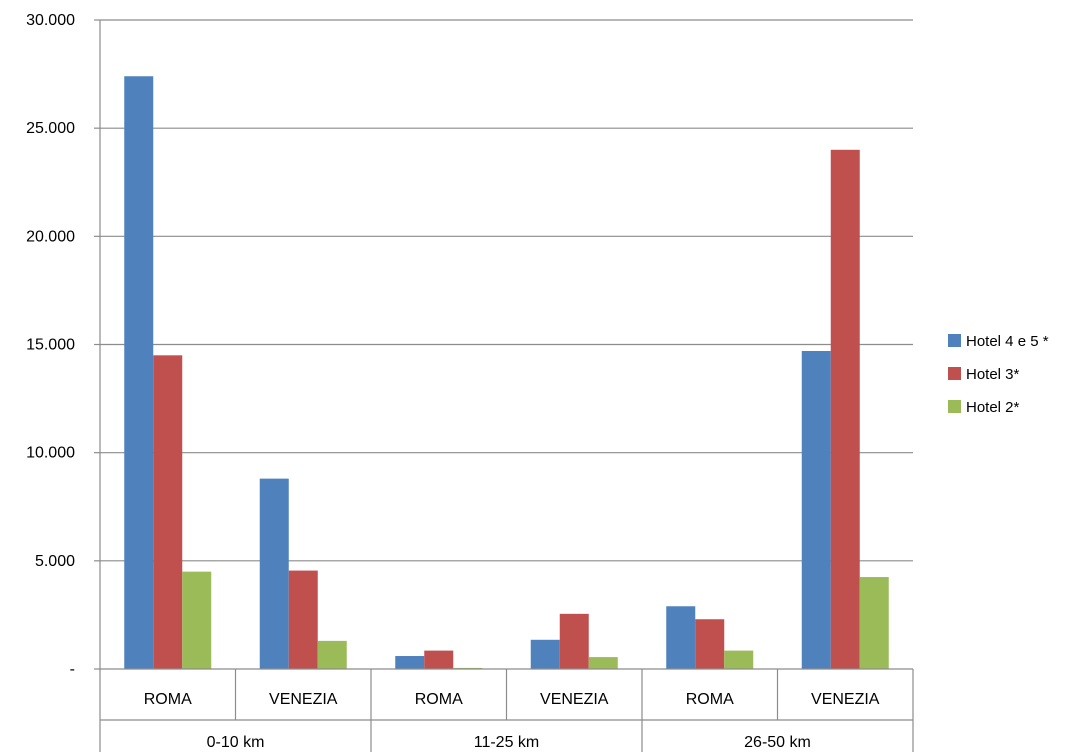 The width and height of the screenshot is (1077, 752). I want to click on y-tick-label: 10.000, so click(50, 453).